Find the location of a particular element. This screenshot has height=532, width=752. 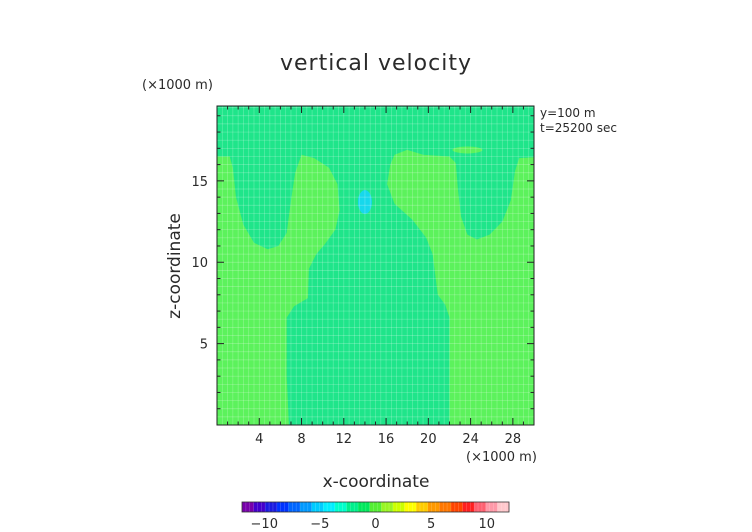

y-axis-label: z-coordinate is located at coordinates (175, 266).